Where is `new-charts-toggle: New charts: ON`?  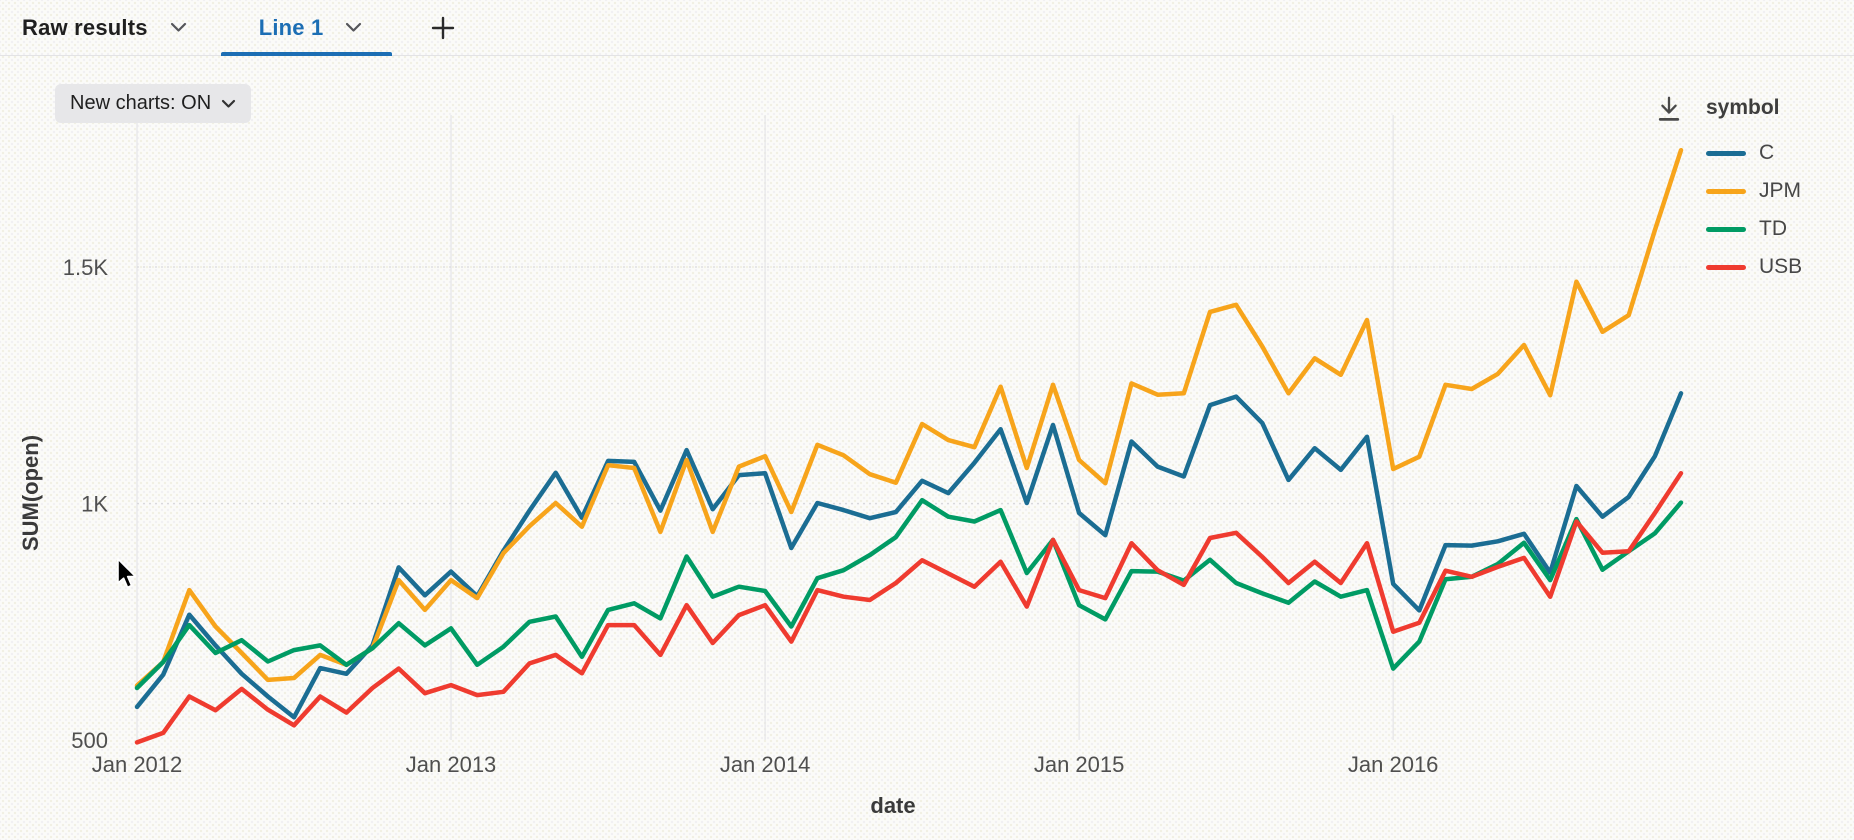
new-charts-toggle: New charts: ON is located at coordinates (153, 103).